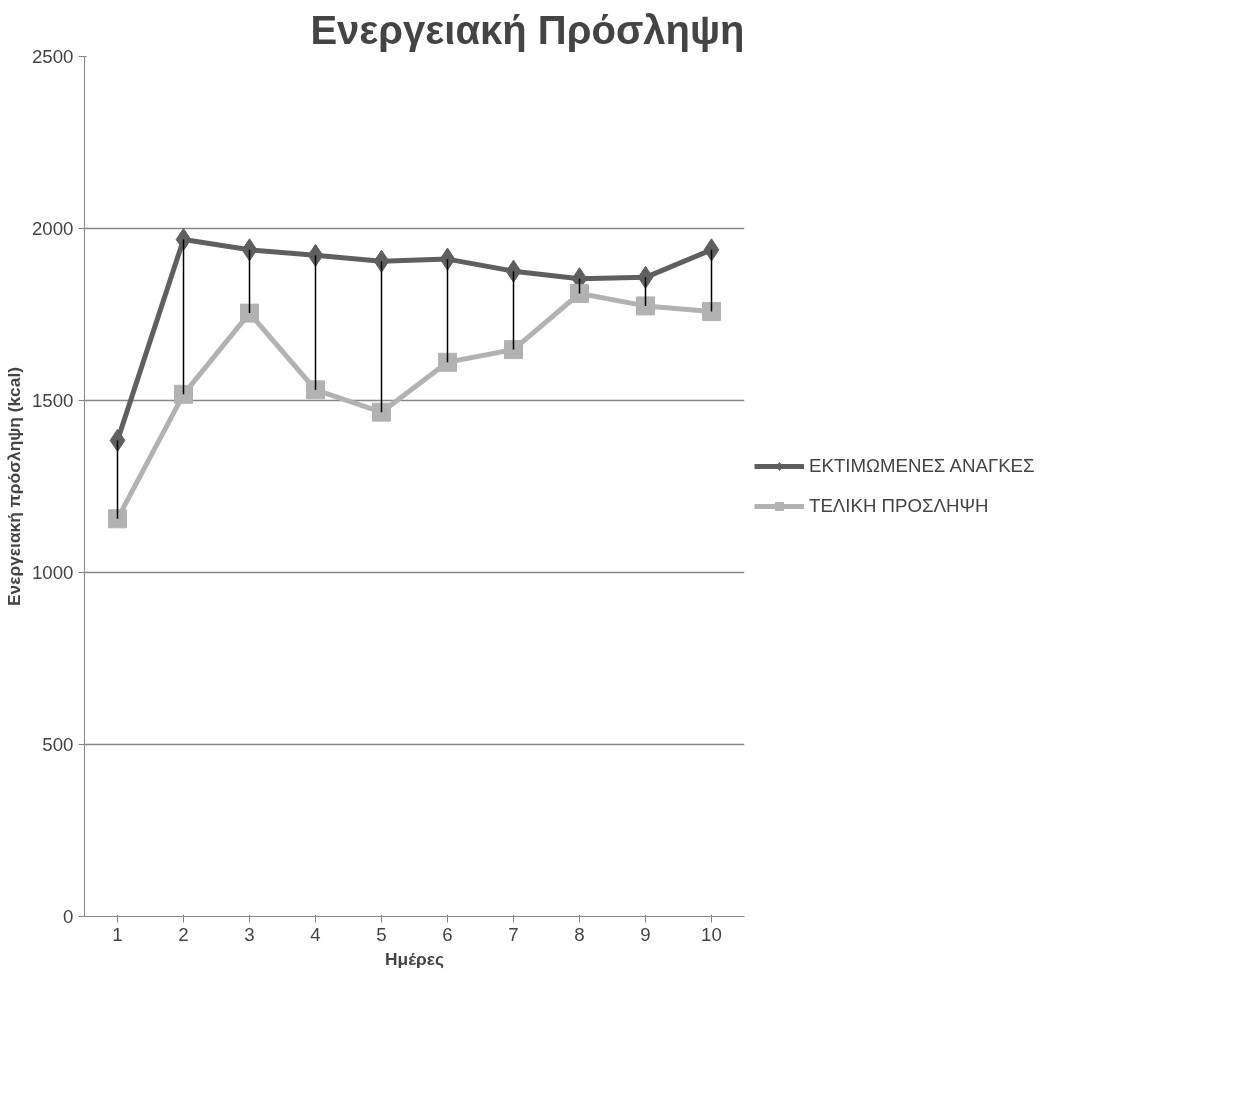 The image size is (1243, 1101). Describe the element at coordinates (711, 934) in the screenshot. I see `x-tick-label: 10` at that location.